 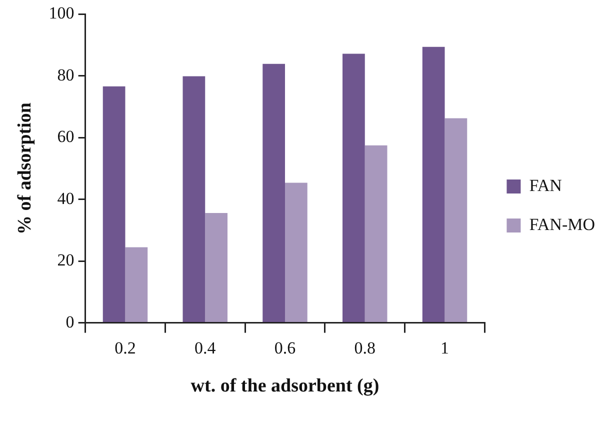 What do you see at coordinates (125, 348) in the screenshot?
I see `x-tick-label: 0.2` at bounding box center [125, 348].